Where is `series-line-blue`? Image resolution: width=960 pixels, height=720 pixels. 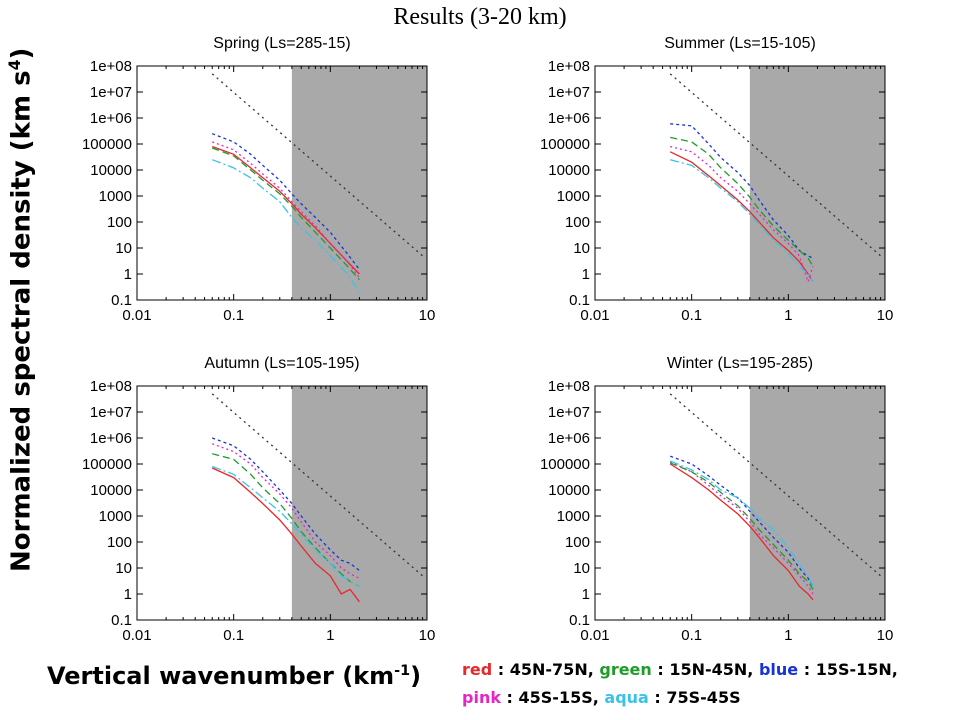 series-line-blue is located at coordinates (741, 521).